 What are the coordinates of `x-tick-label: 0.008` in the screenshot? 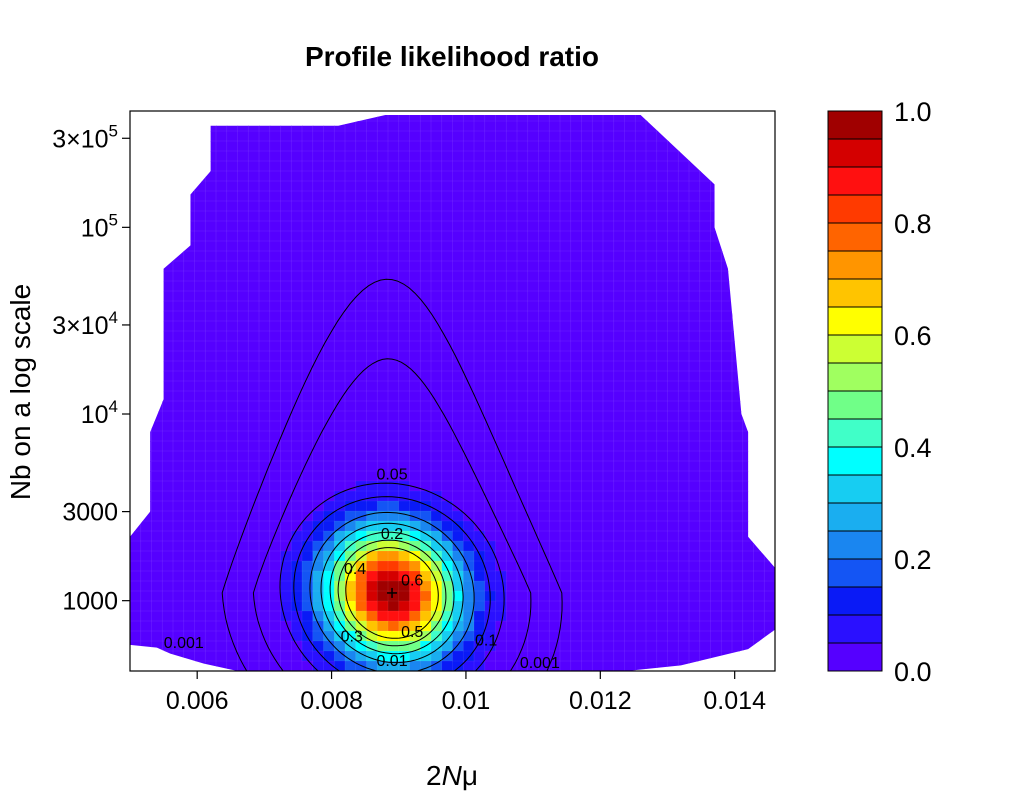 It's located at (331, 701).